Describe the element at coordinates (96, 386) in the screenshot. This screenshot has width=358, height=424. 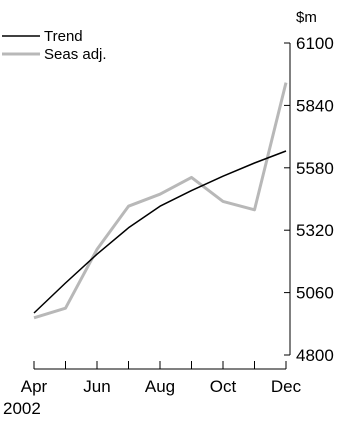
I see `x-tick-label: Jun` at that location.